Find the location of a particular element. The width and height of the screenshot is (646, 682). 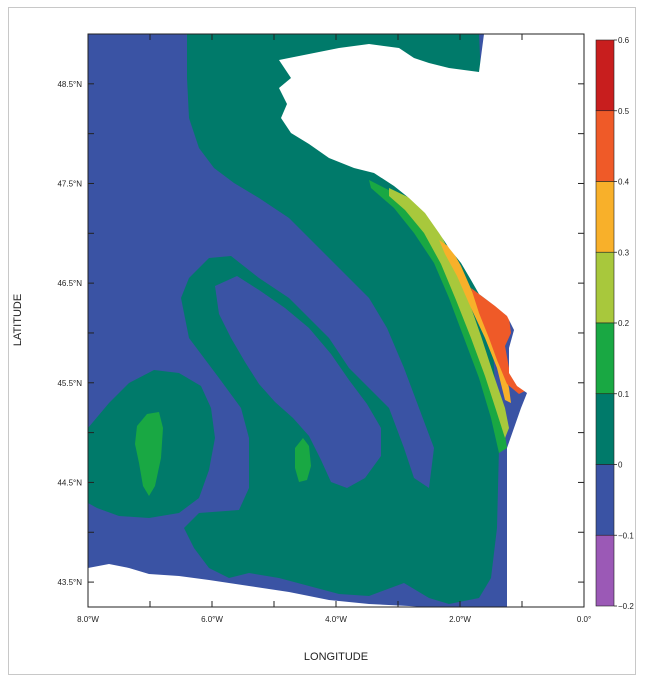

colorbar-label: −0.2 is located at coordinates (626, 606).